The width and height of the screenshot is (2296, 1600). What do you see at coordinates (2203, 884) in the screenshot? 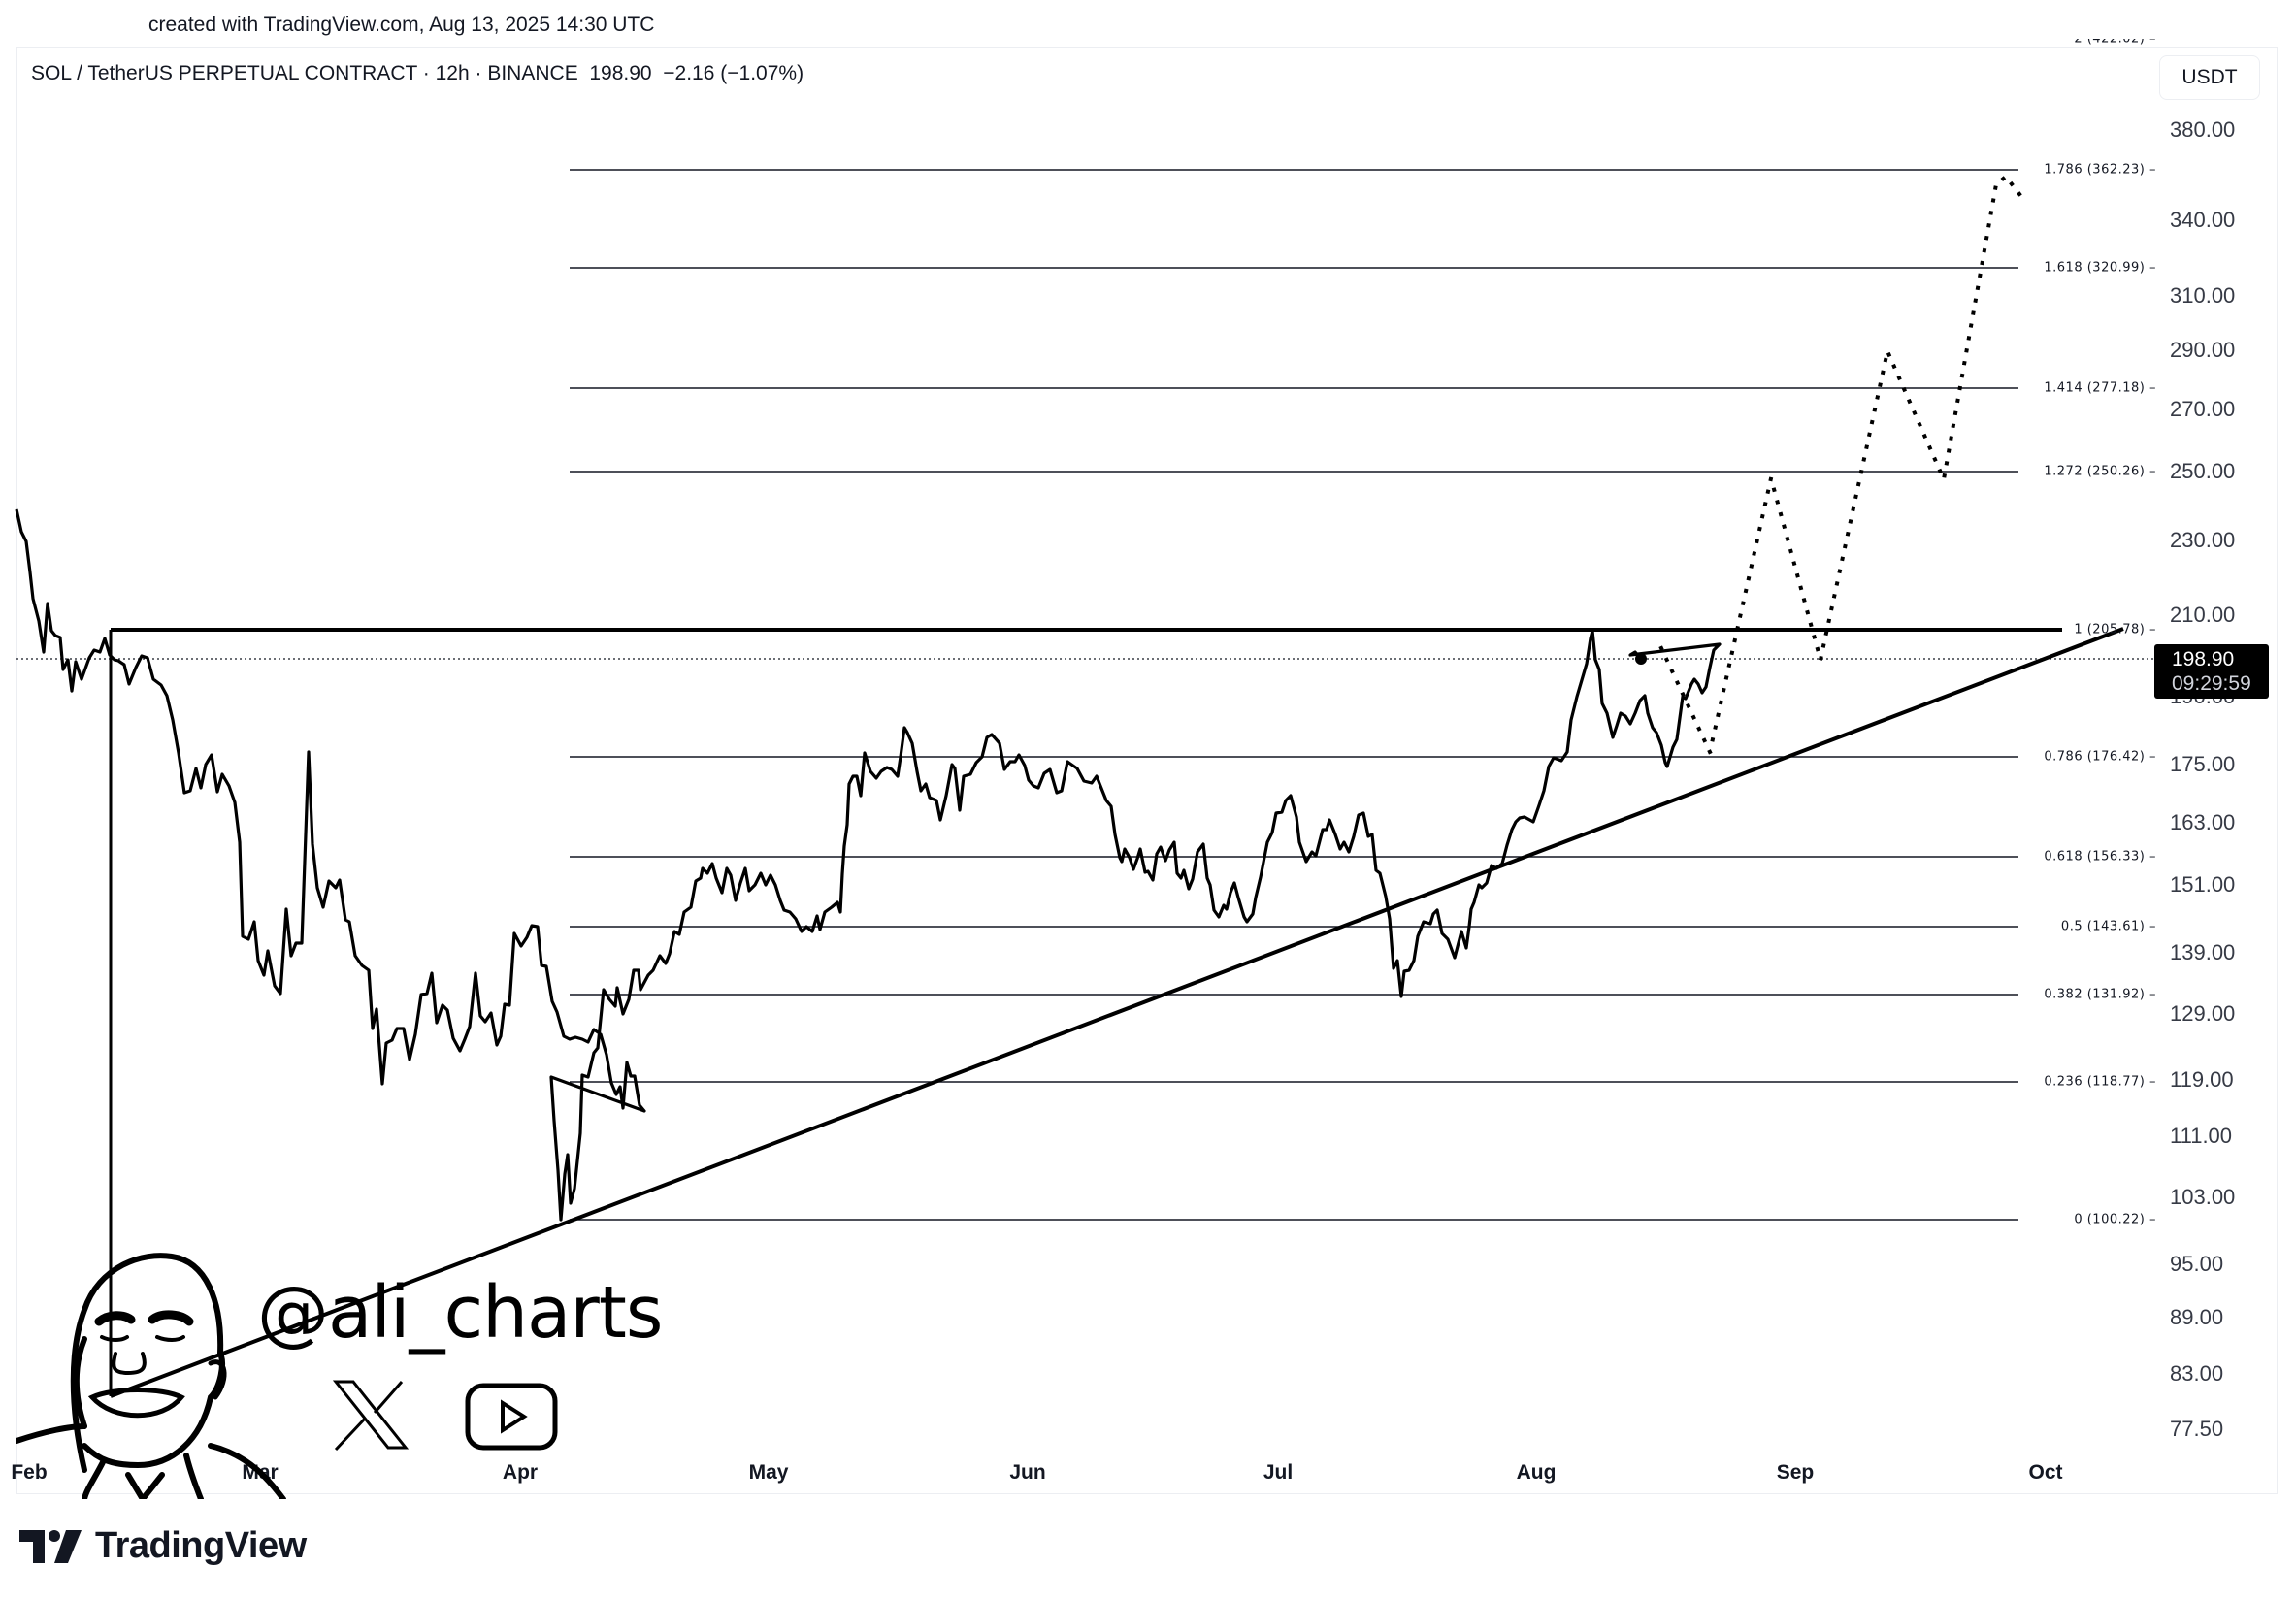
I see `price-axis-tick: 151.00` at bounding box center [2203, 884].